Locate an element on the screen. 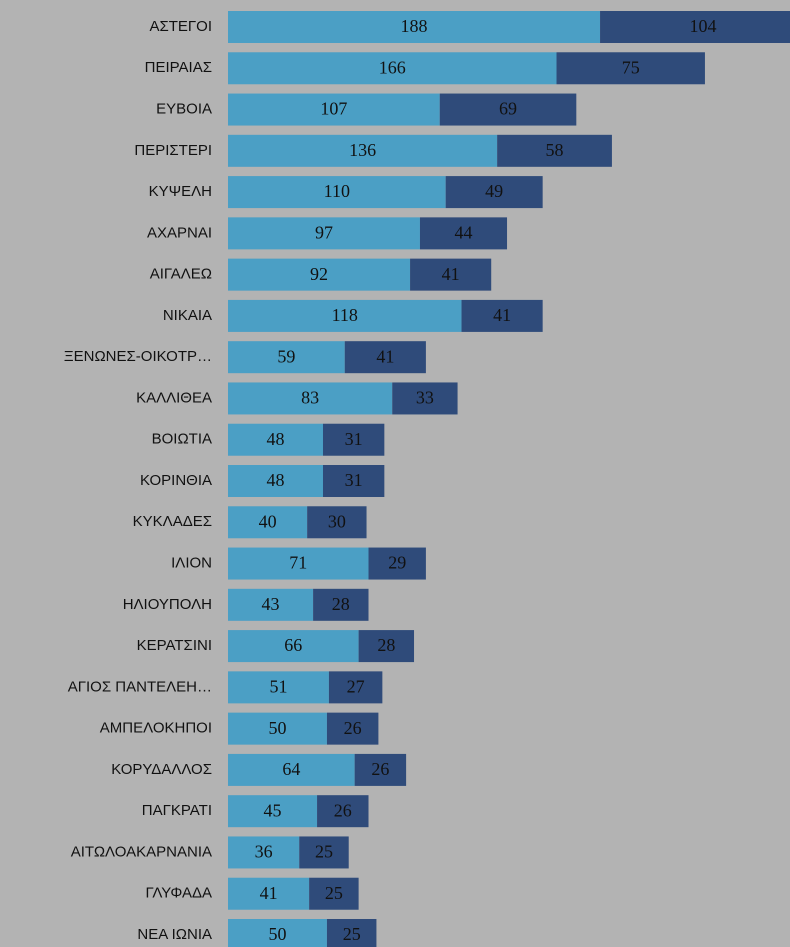 Image resolution: width=790 pixels, height=947 pixels. value-label: 104 is located at coordinates (702, 26).